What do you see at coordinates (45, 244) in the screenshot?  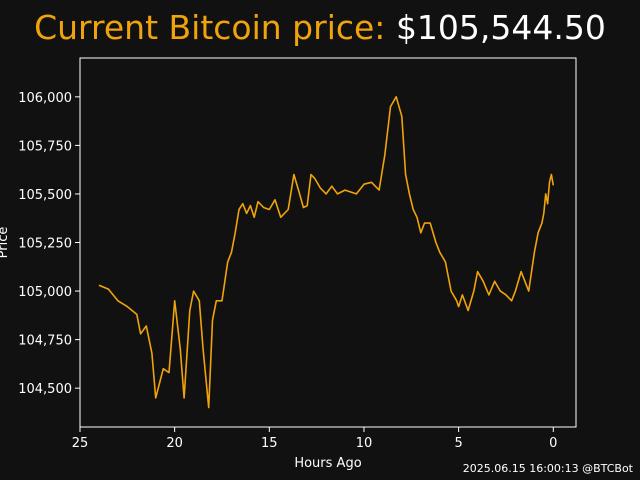 I see `y-tick-label: 105,250` at bounding box center [45, 244].